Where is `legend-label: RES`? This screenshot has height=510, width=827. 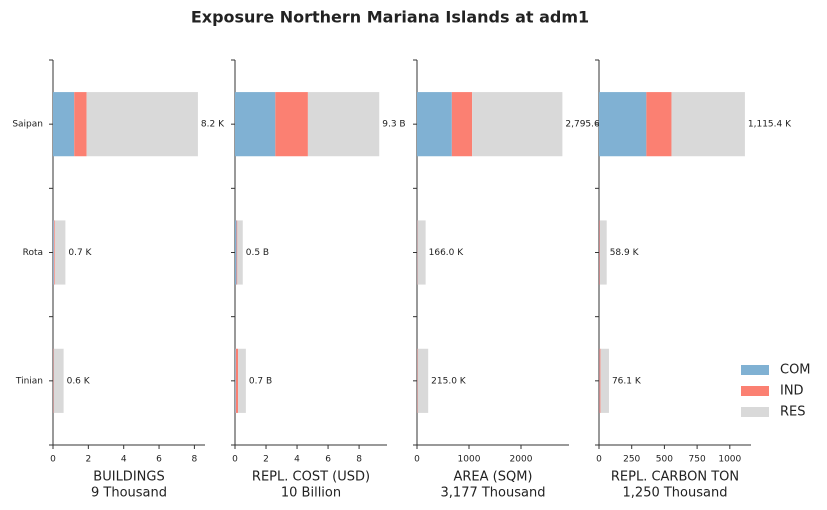 legend-label: RES is located at coordinates (793, 412).